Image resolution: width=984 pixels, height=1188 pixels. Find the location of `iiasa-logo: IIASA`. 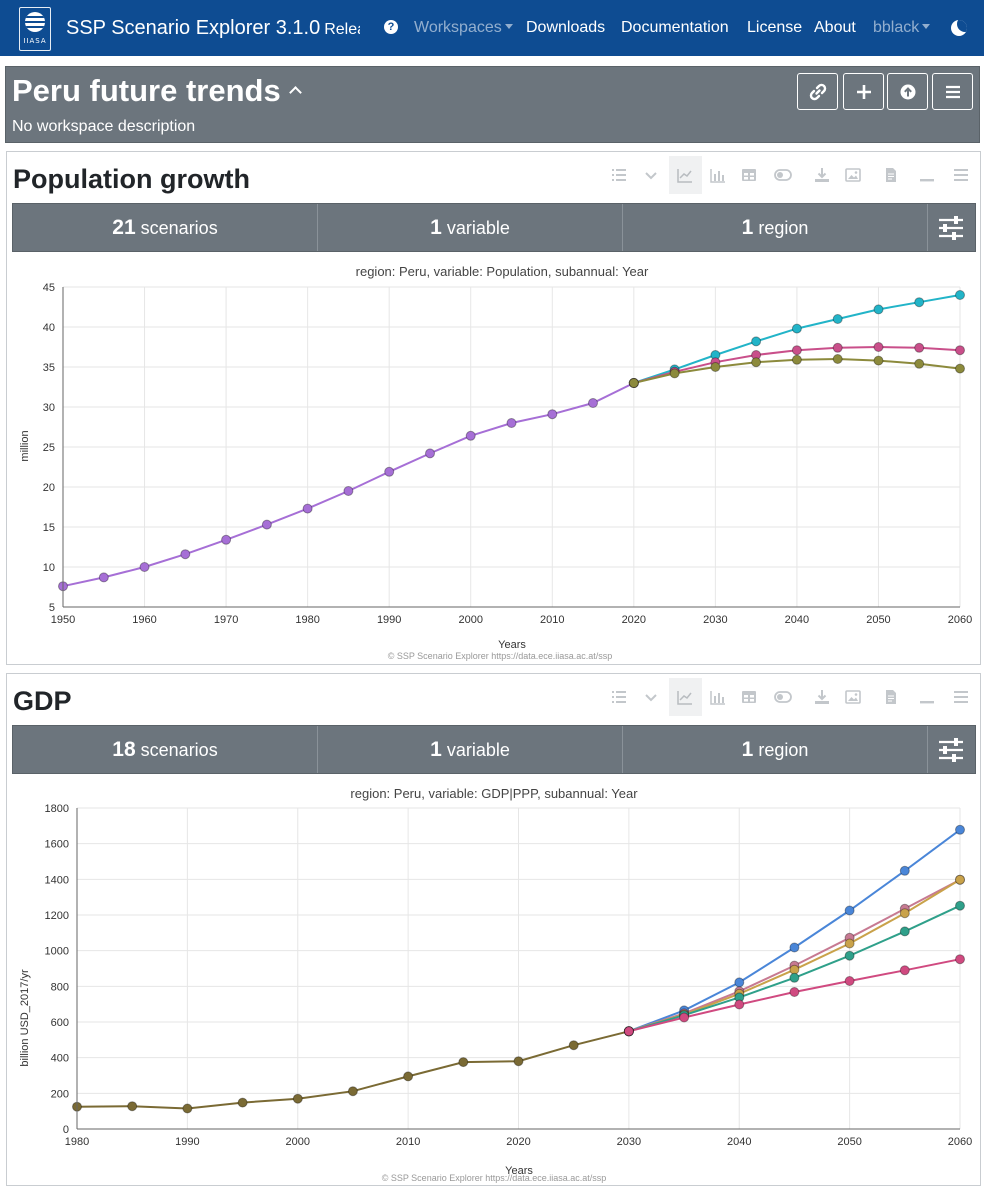

iiasa-logo: IIASA is located at coordinates (35, 29).